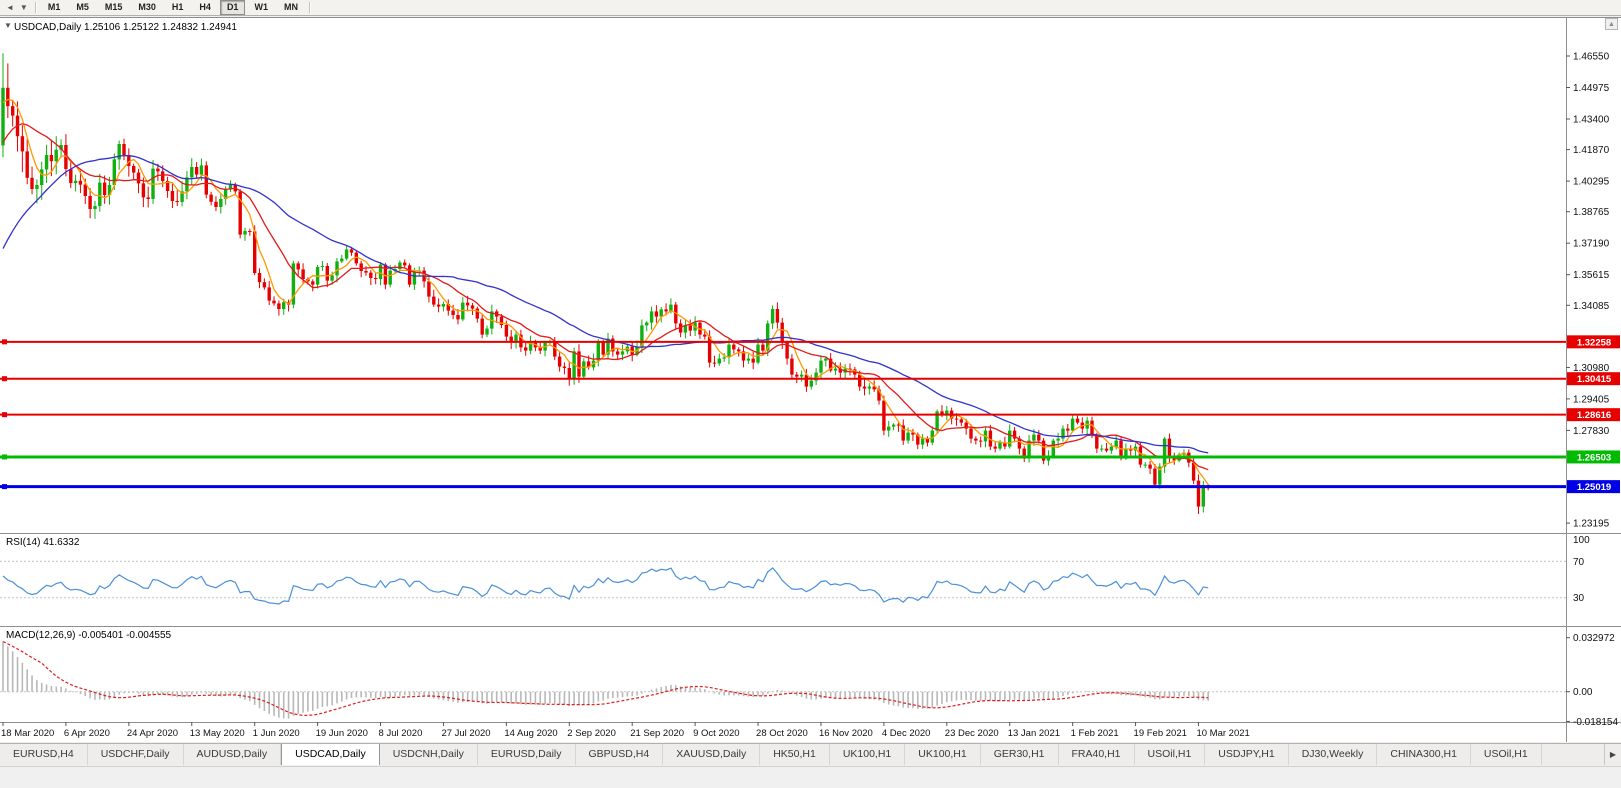 This screenshot has height=788, width=1621. What do you see at coordinates (160, 27) in the screenshot?
I see `chart-ohlc-quote: 1.25106 1.25122 1.24832 1.24941` at bounding box center [160, 27].